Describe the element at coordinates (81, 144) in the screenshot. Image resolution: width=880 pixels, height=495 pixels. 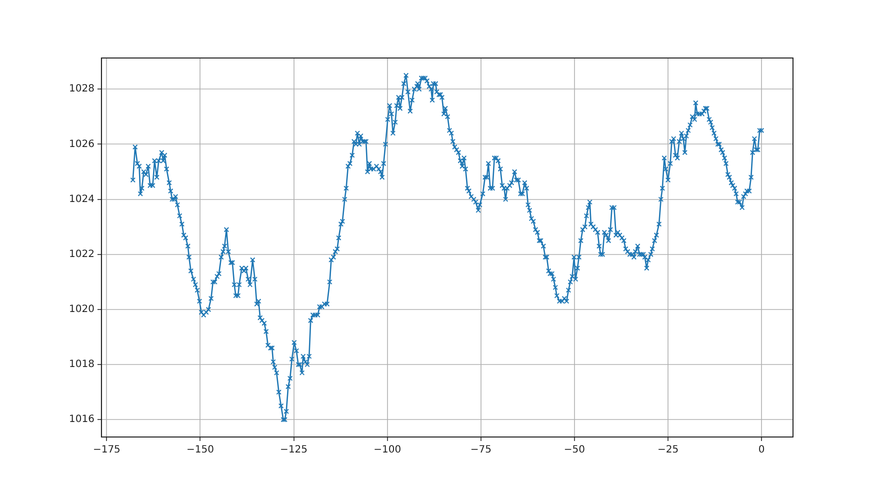
I see `y-tick-label: 1026` at that location.